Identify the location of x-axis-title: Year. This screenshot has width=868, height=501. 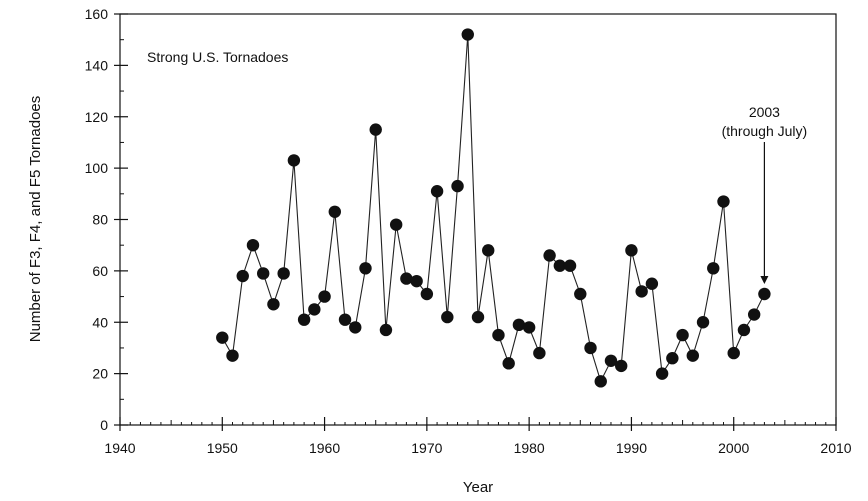
(478, 487).